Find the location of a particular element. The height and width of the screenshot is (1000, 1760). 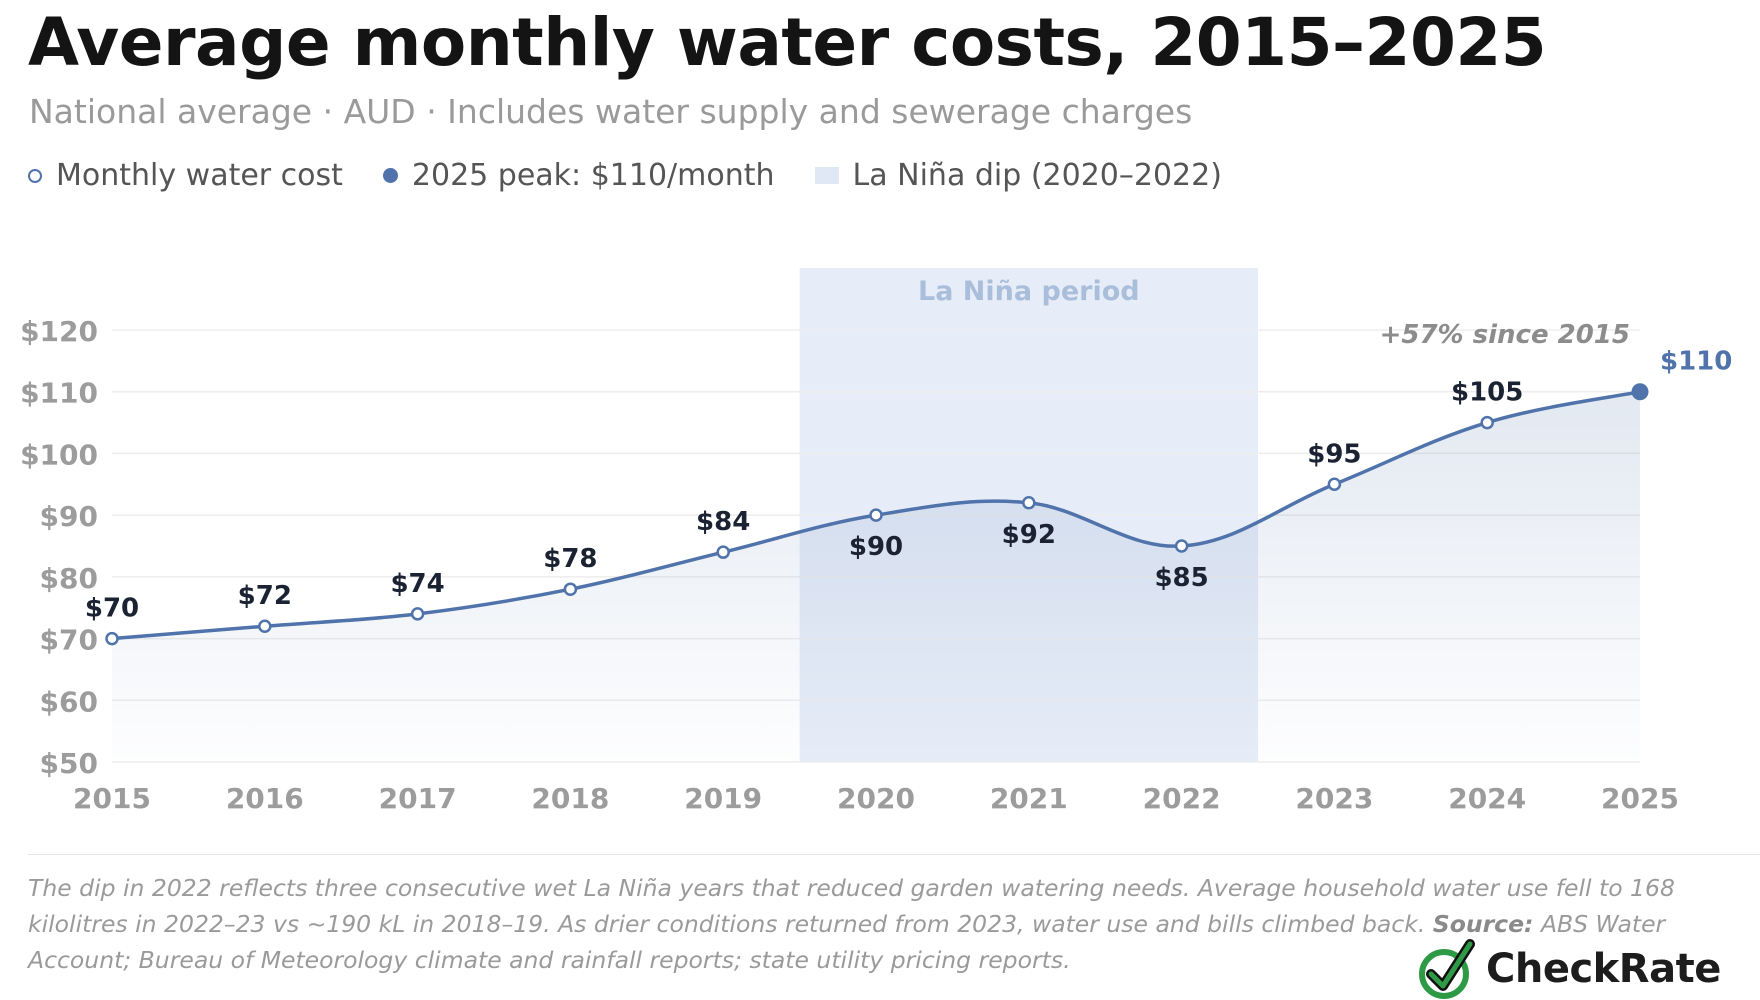

data-label: $95 is located at coordinates (1334, 454).